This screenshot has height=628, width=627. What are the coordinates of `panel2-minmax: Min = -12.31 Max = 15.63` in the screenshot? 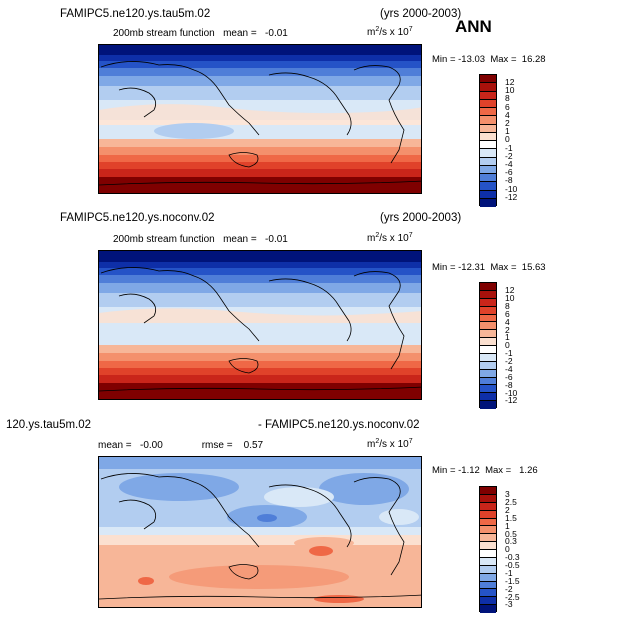 It's located at (489, 267).